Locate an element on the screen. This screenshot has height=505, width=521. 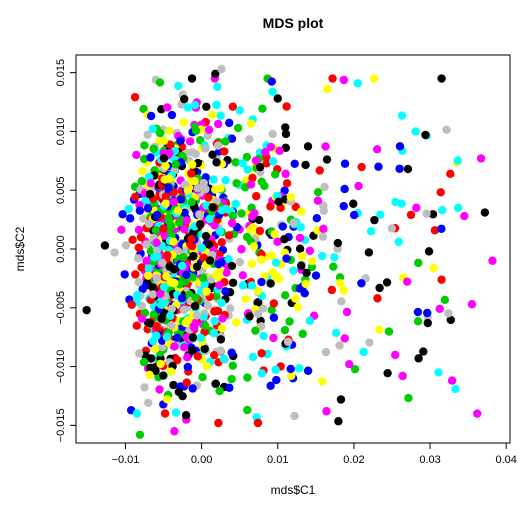
y-tick-label: −0.005 is located at coordinates (61, 308).